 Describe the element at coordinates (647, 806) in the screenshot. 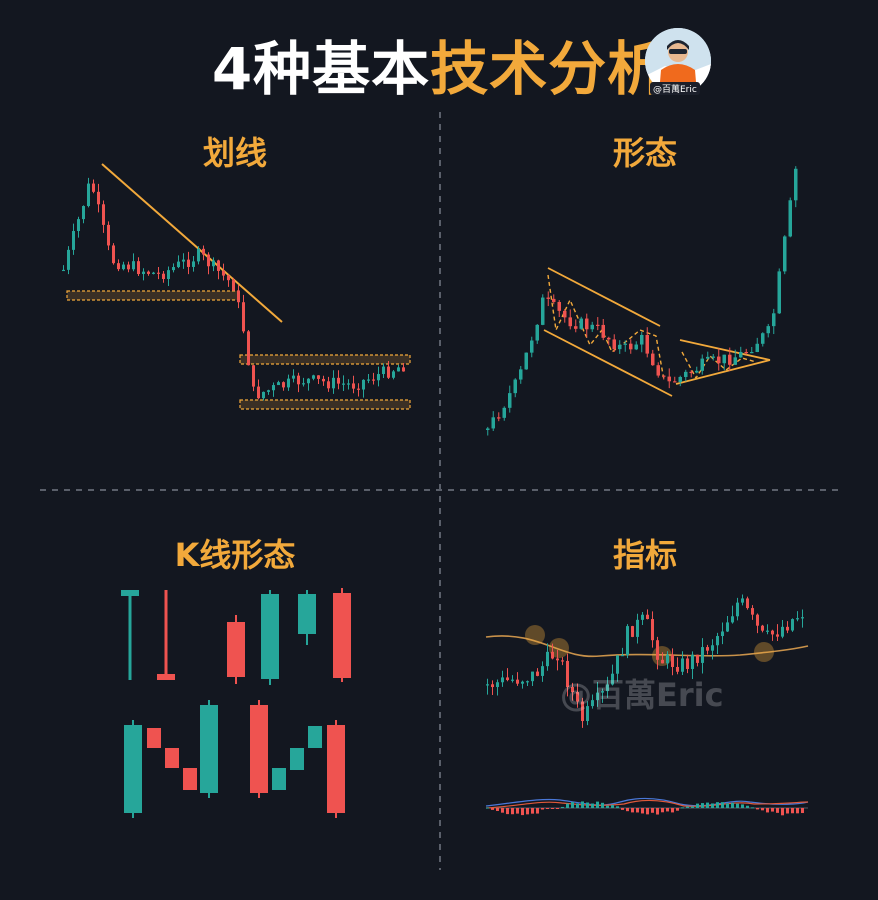

I see `macd-panel` at that location.